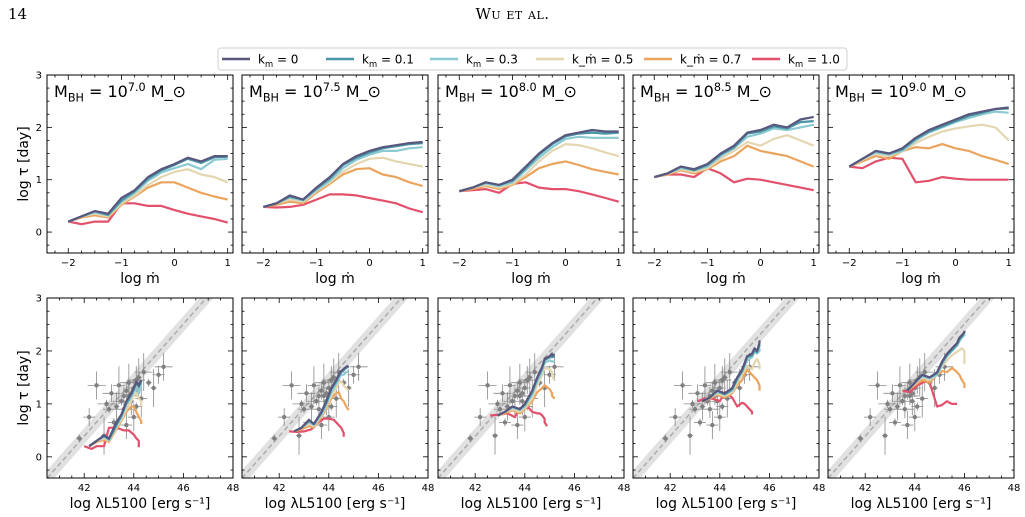 This screenshot has width=1025, height=517. I want to click on panel-top-2: −2 −1 0 1 MBH = 107.5 M_⊙log ṁ, so click(335, 180).